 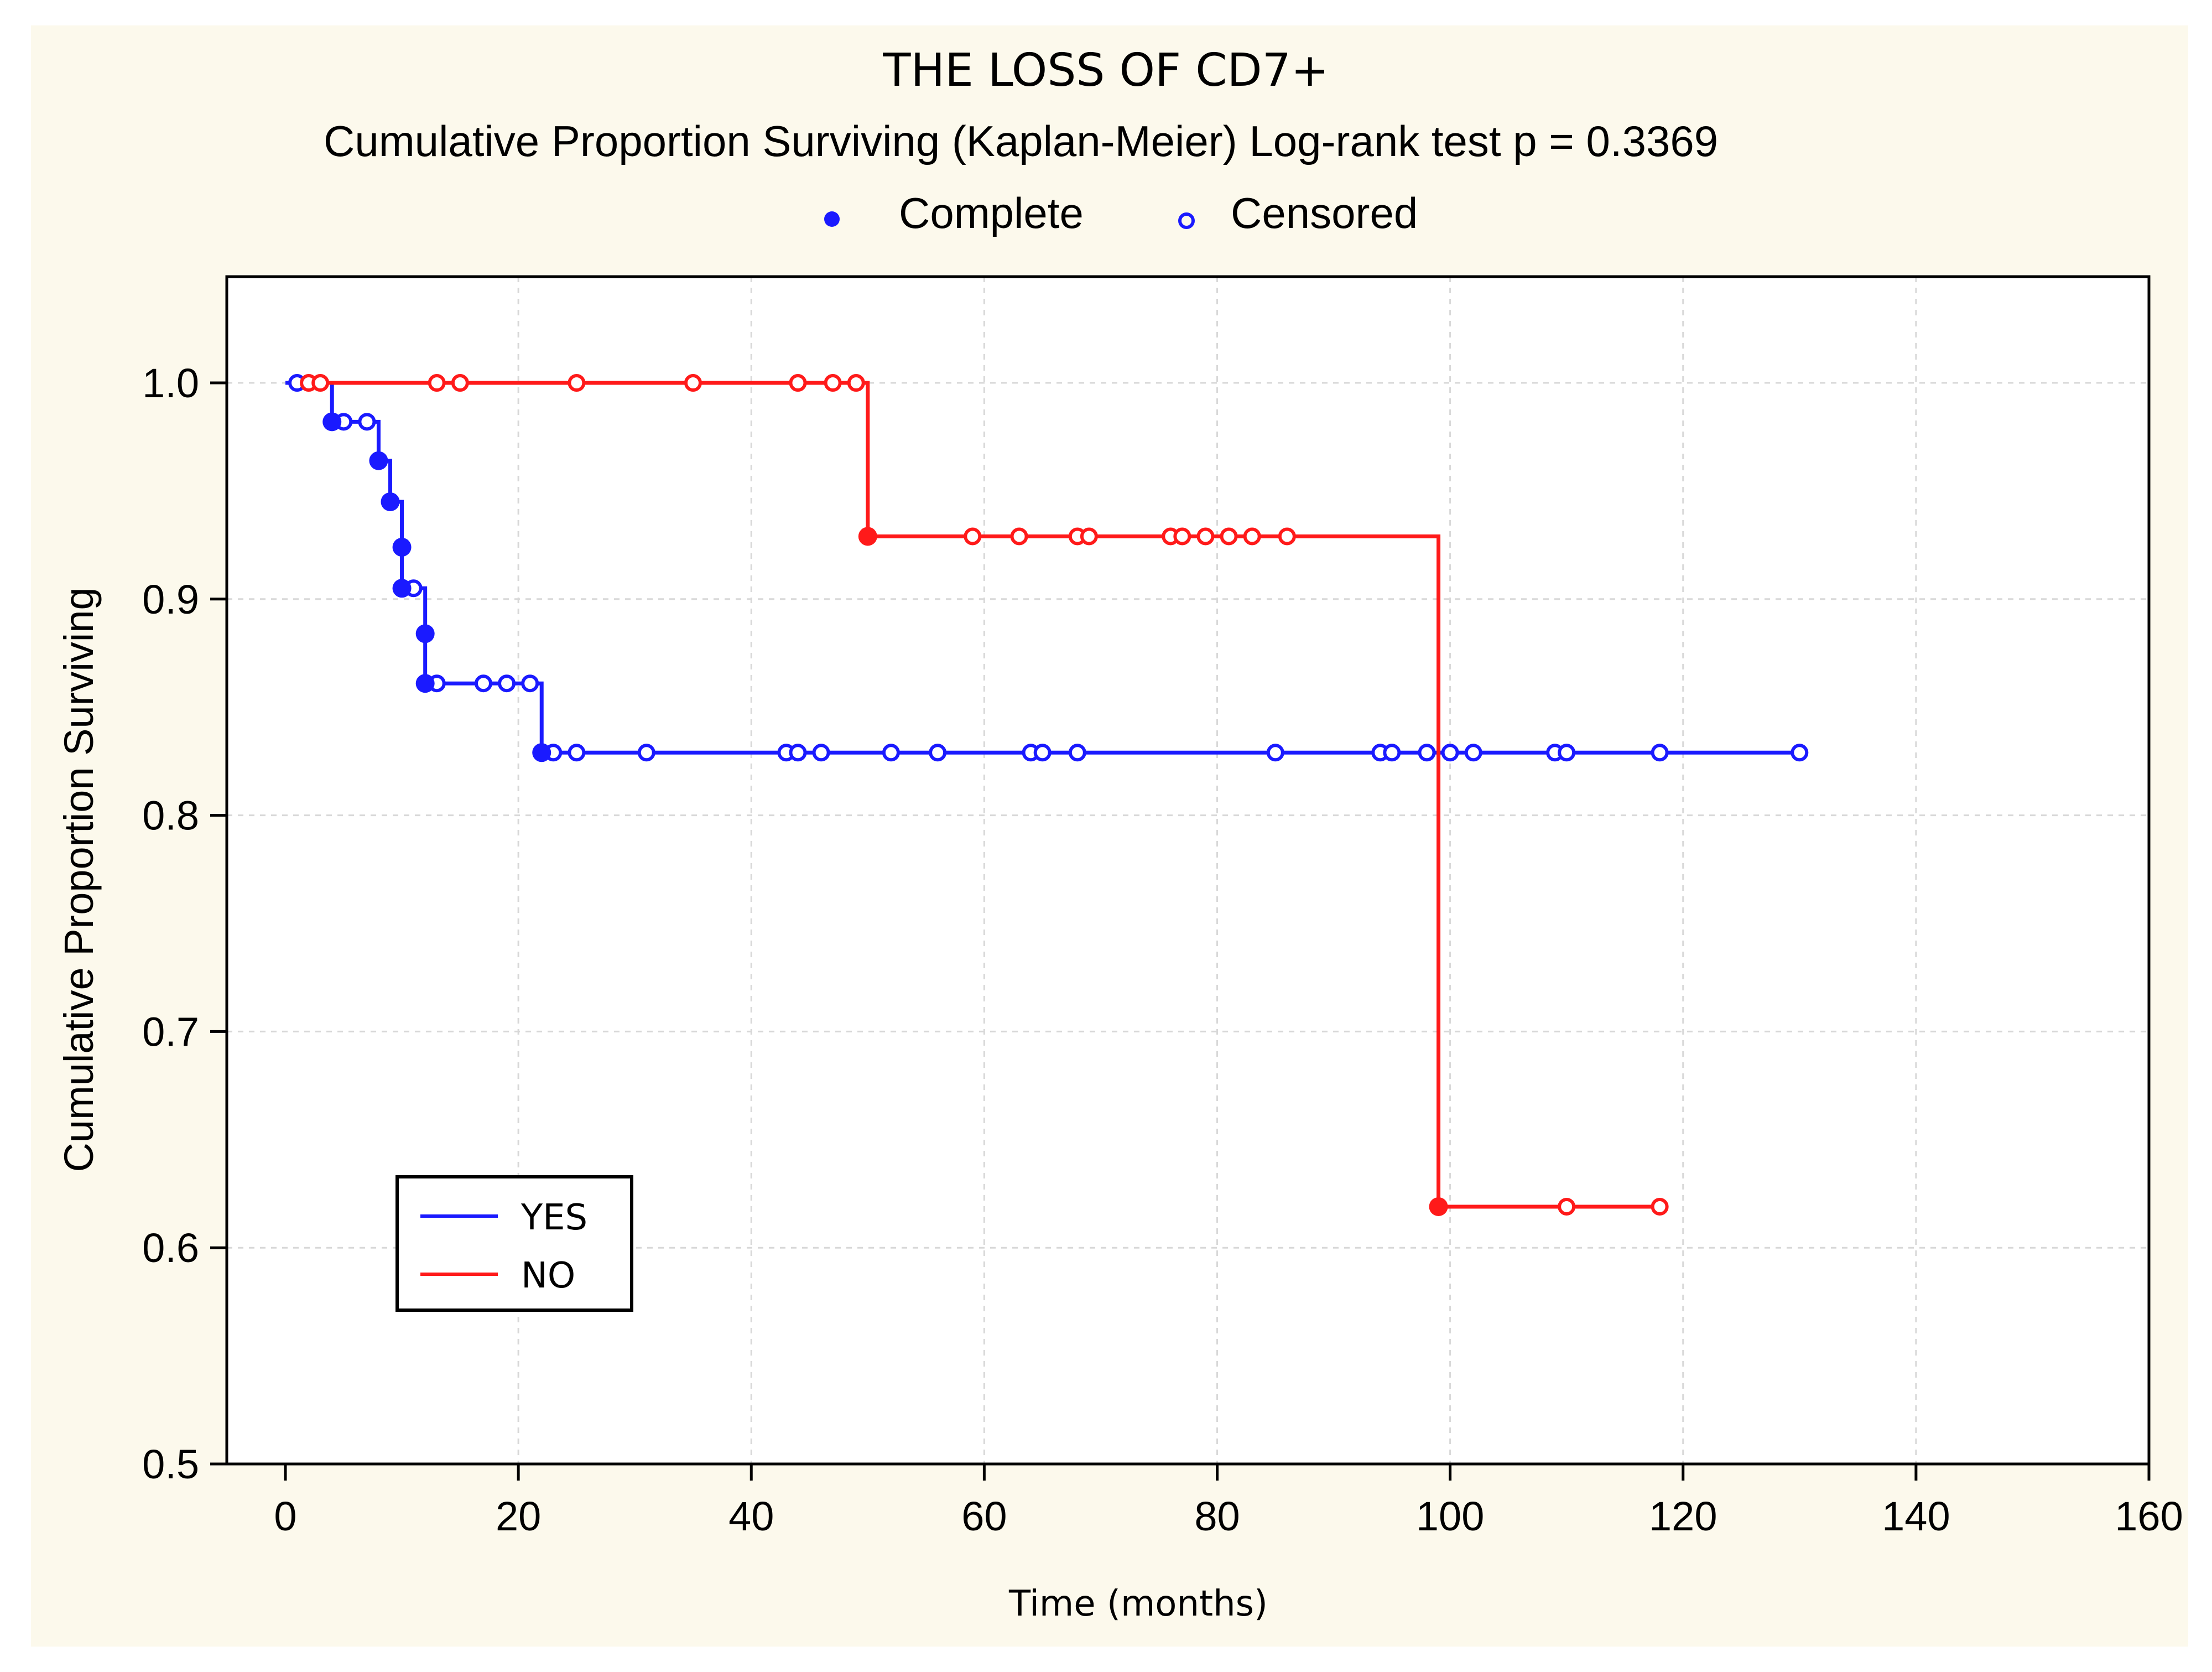 I want to click on y-tick-label: 0.8, so click(x=170, y=816).